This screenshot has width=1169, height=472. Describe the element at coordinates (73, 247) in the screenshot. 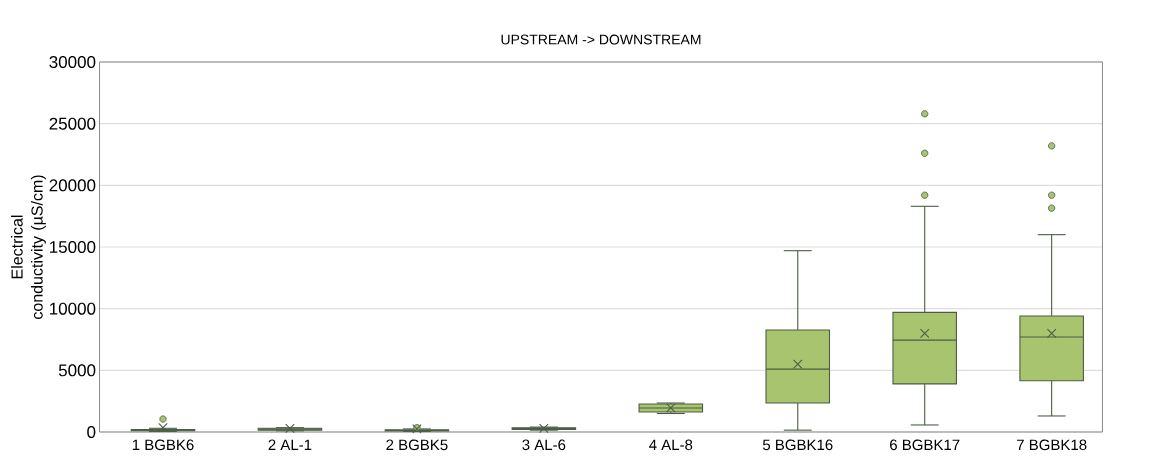

I see `y-tick-label: 15000` at that location.